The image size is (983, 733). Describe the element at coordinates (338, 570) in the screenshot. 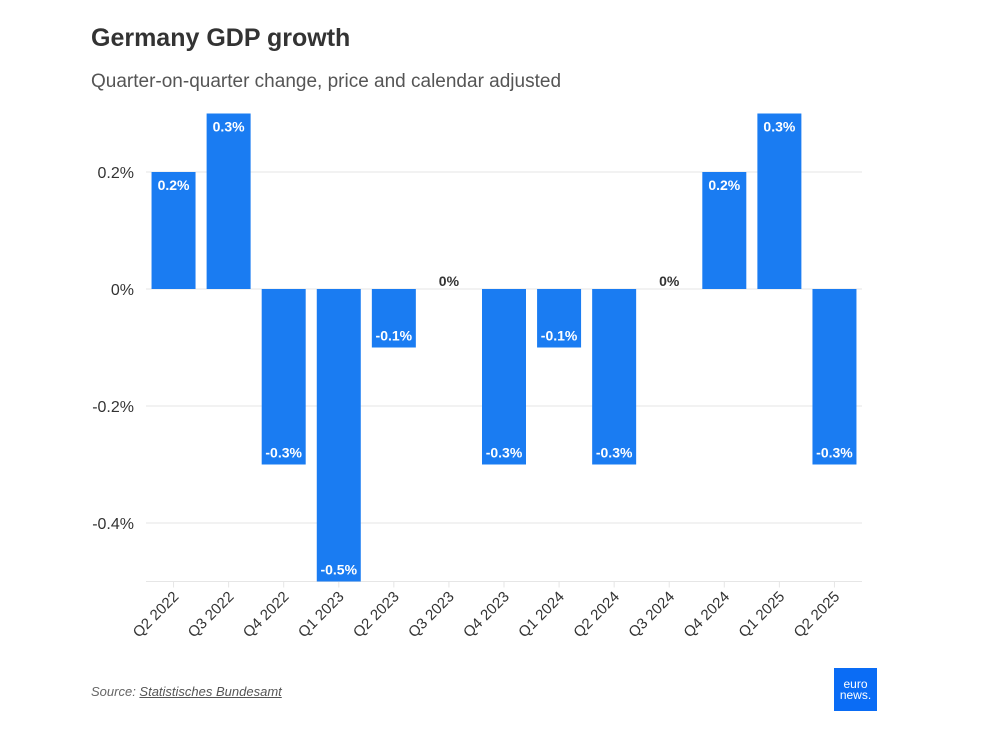

I see `data-label: -0.5%` at that location.